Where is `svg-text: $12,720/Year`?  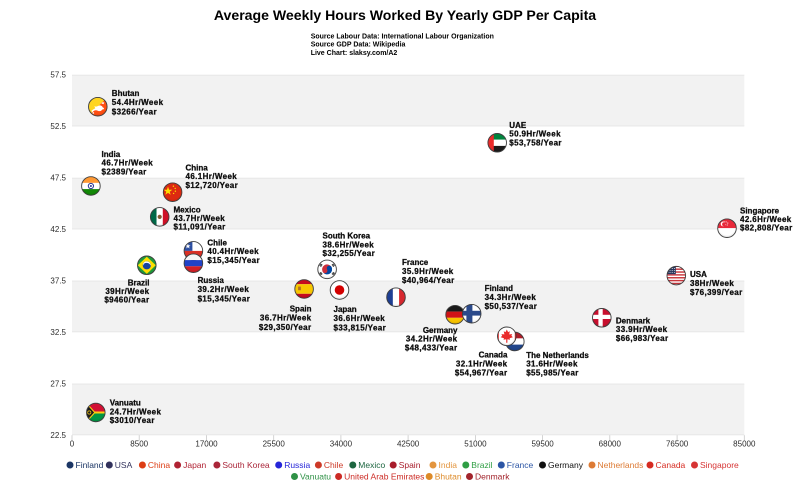 svg-text: $12,720/Year is located at coordinates (212, 185).